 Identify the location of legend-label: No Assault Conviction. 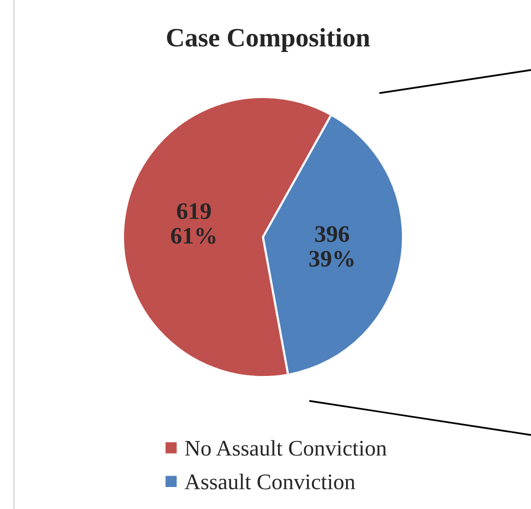
(286, 448).